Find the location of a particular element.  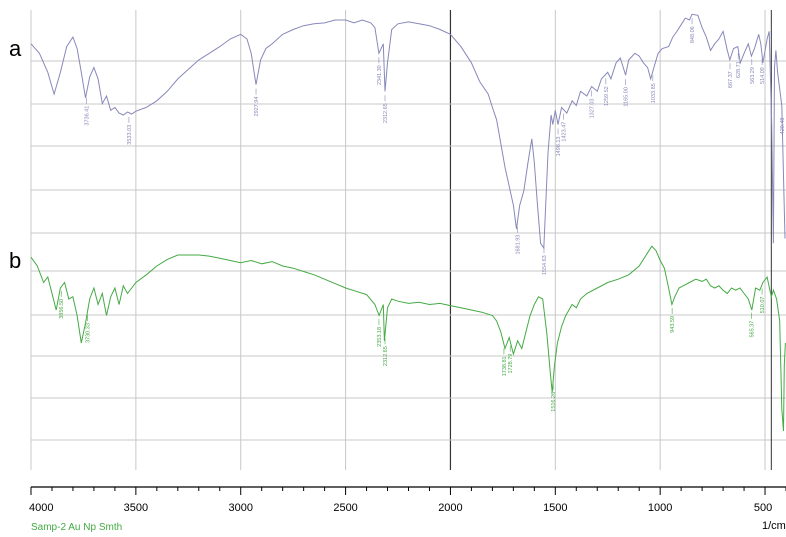

peak-label-a-6: 1554.63 is located at coordinates (545, 265).